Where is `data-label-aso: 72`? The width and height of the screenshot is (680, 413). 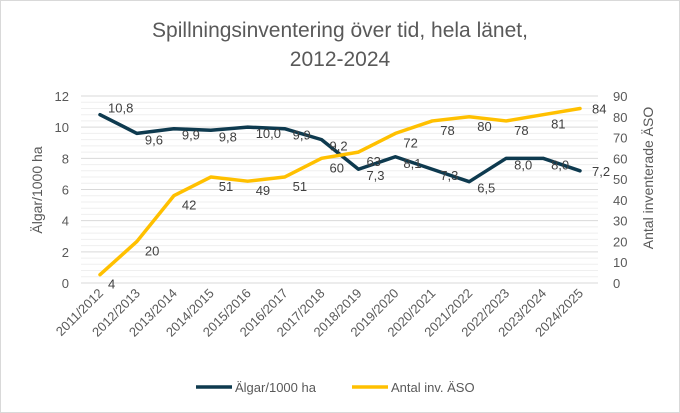 data-label-aso: 72 is located at coordinates (410, 142).